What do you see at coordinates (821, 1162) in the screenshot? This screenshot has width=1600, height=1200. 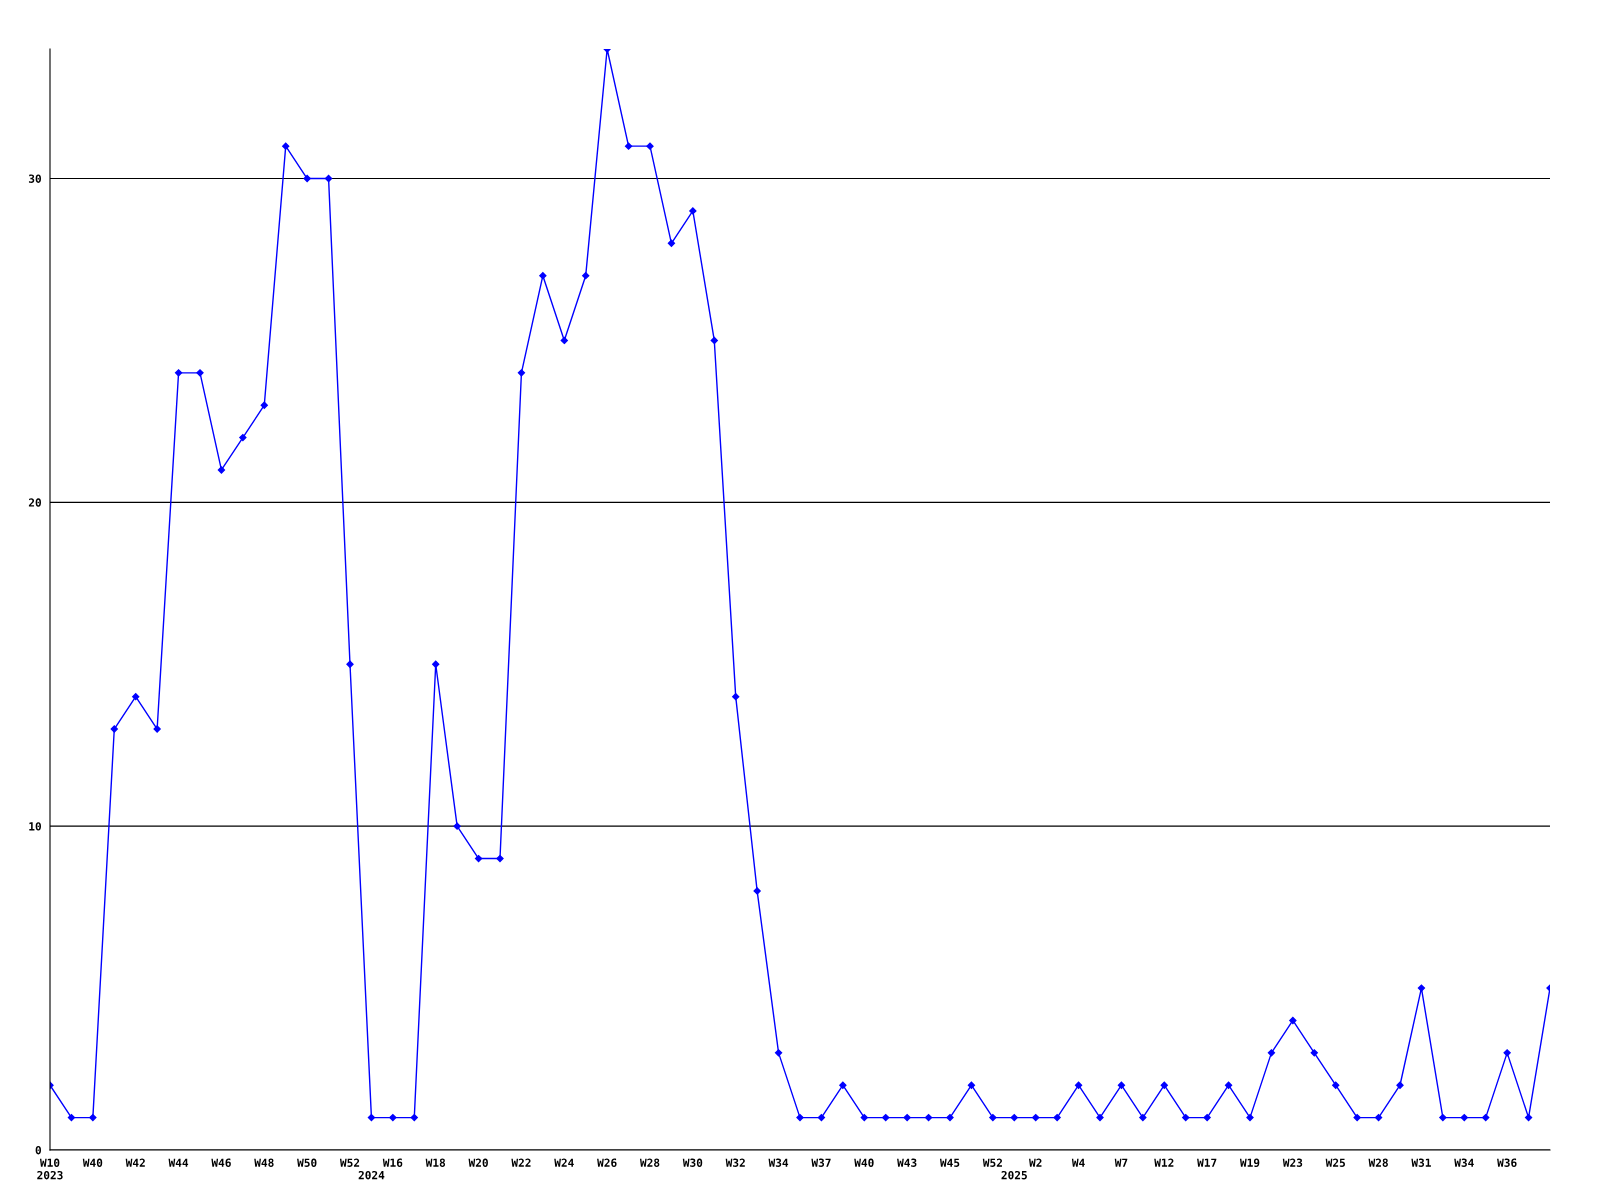 I see `x-tick-label: W37` at bounding box center [821, 1162].